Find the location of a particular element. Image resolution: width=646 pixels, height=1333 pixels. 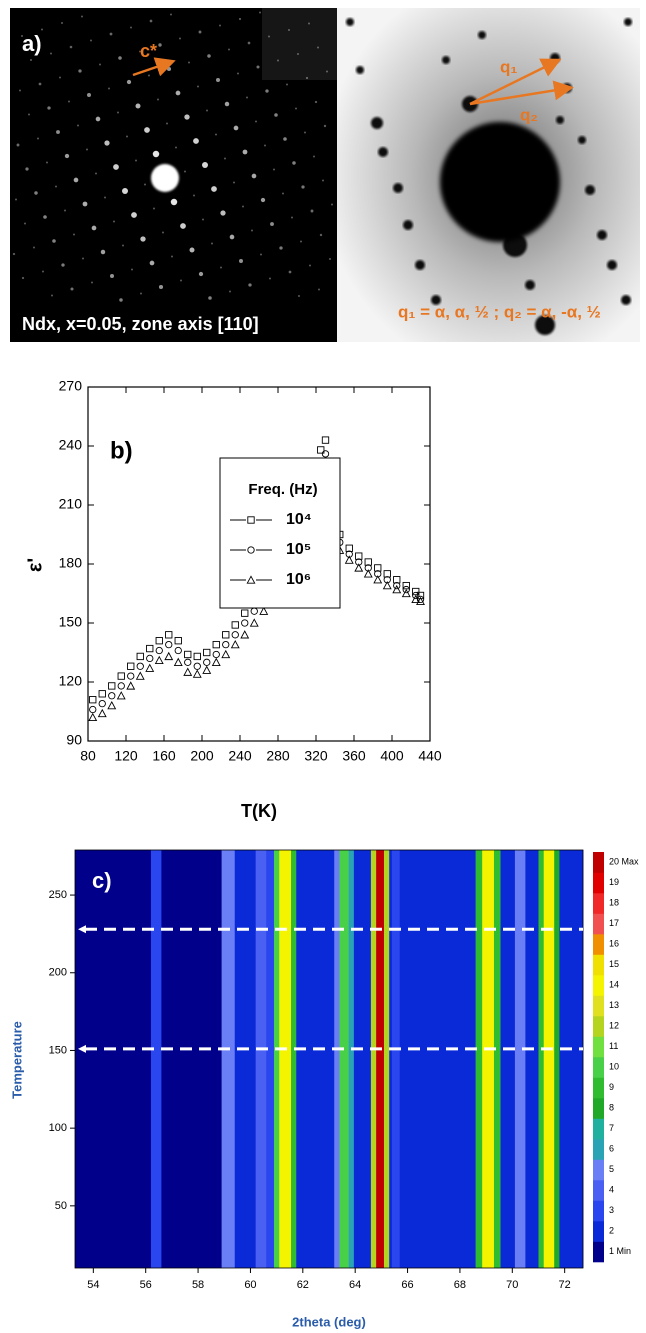

x-tick-label: 68 is located at coordinates (460, 1285).